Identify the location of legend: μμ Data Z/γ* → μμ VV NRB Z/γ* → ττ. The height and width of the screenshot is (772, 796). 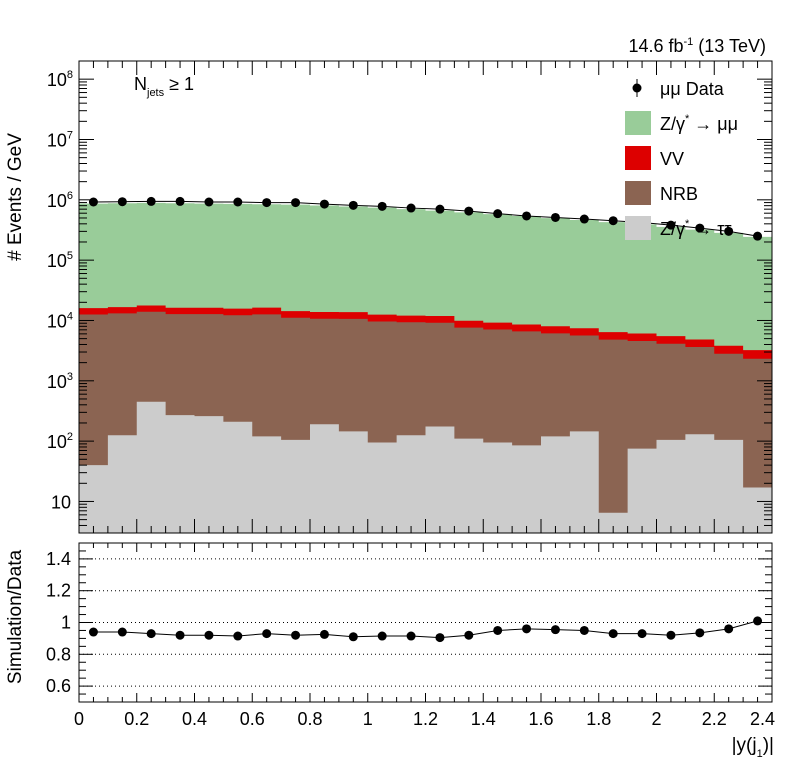
(681, 159).